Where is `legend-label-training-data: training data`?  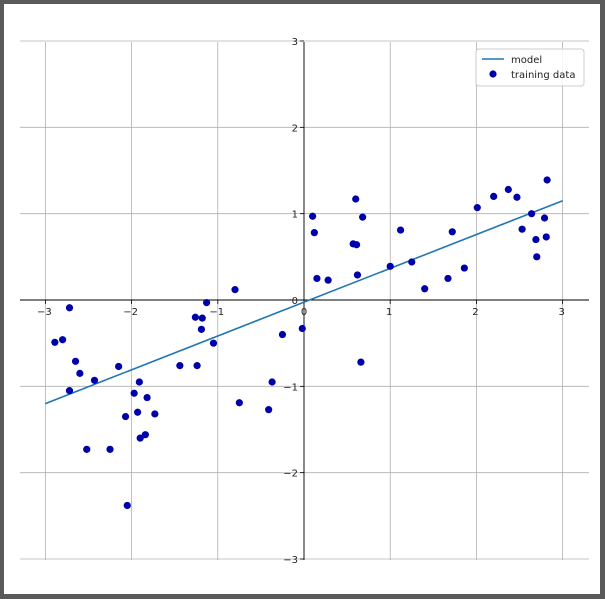
legend-label-training-data: training data is located at coordinates (543, 75).